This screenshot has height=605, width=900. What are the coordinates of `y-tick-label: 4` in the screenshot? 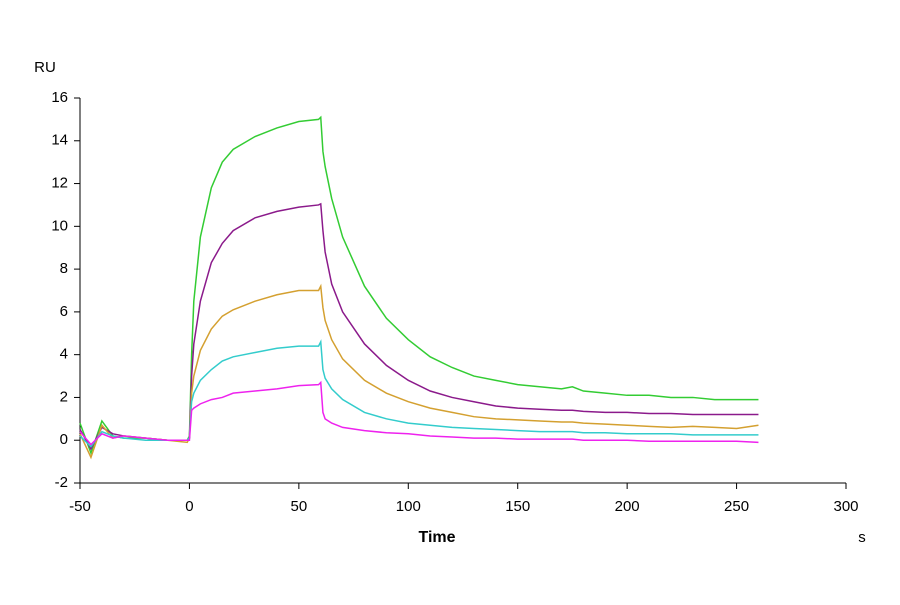 It's located at (64, 354).